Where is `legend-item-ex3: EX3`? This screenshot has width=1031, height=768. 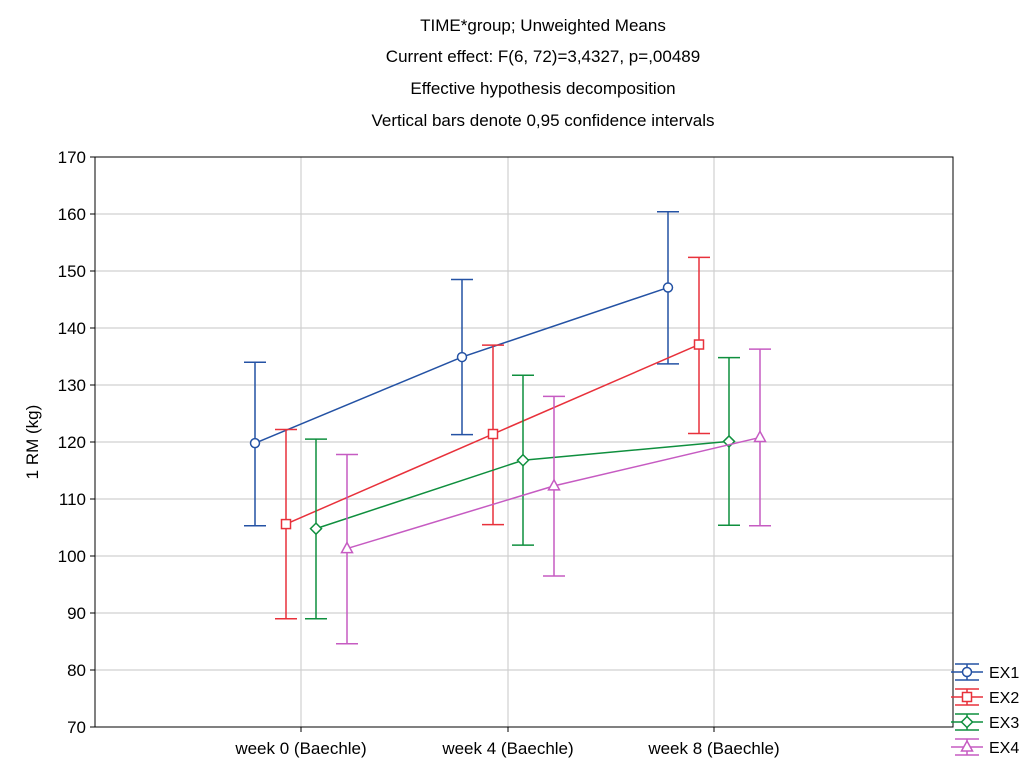
legend-item-ex3: EX3 is located at coordinates (985, 722).